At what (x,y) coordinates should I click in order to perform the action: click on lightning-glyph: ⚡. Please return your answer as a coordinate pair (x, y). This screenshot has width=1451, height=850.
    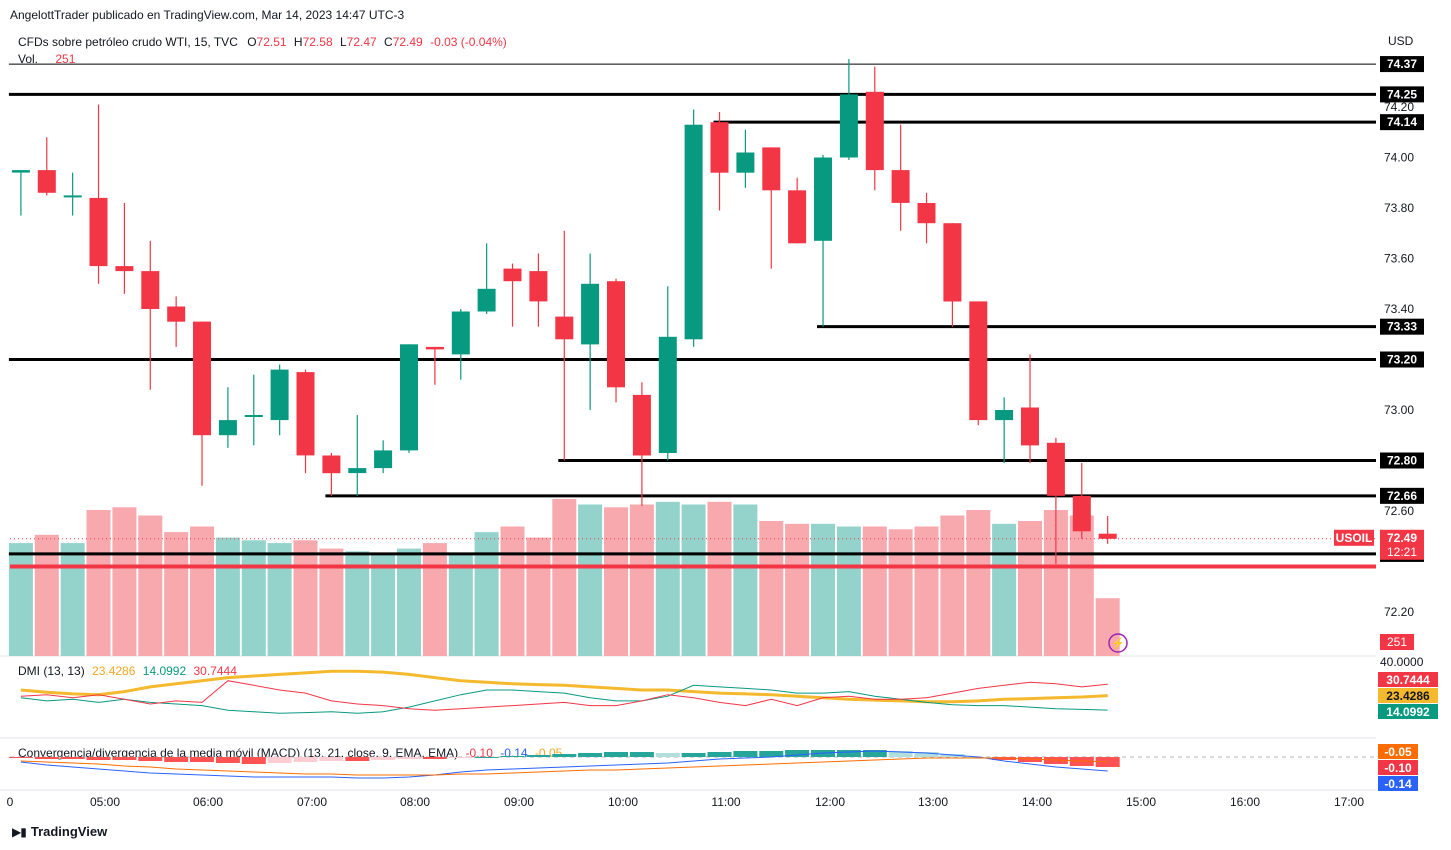
    Looking at the image, I should click on (1118, 643).